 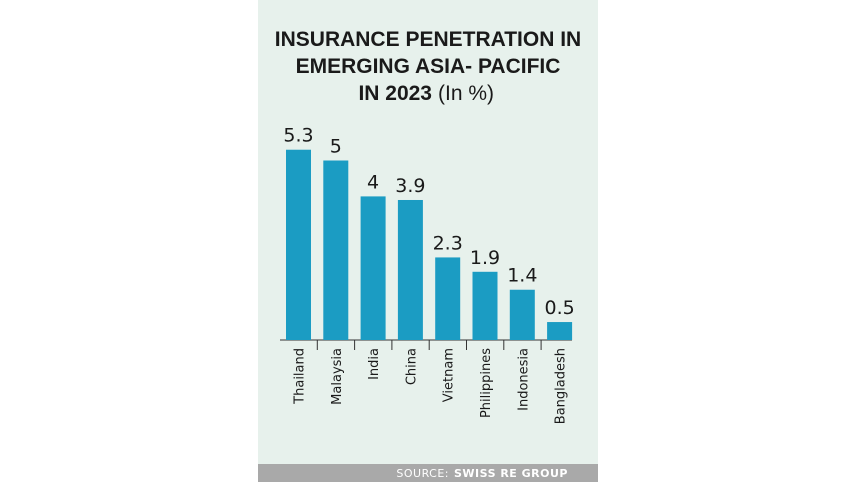 What do you see at coordinates (428, 39) in the screenshot?
I see `title-line: INSURANCE PENETRATION IN` at bounding box center [428, 39].